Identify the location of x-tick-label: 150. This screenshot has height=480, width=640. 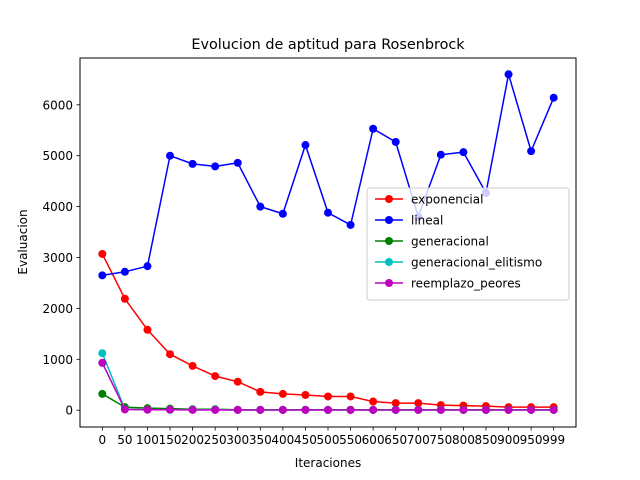
(170, 440).